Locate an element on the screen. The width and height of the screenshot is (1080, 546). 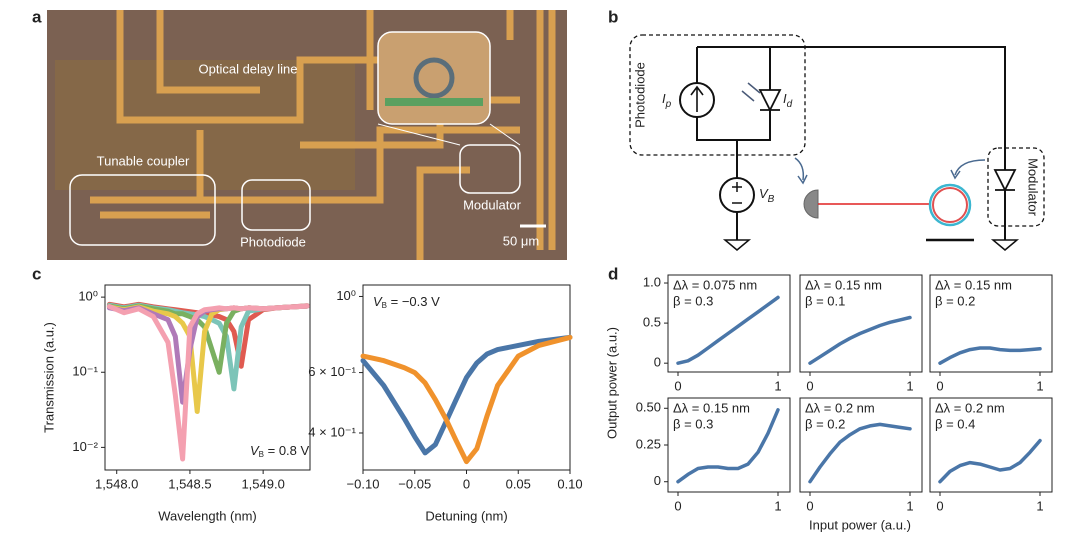
y-tick-label: 0.50 is located at coordinates (648, 407).